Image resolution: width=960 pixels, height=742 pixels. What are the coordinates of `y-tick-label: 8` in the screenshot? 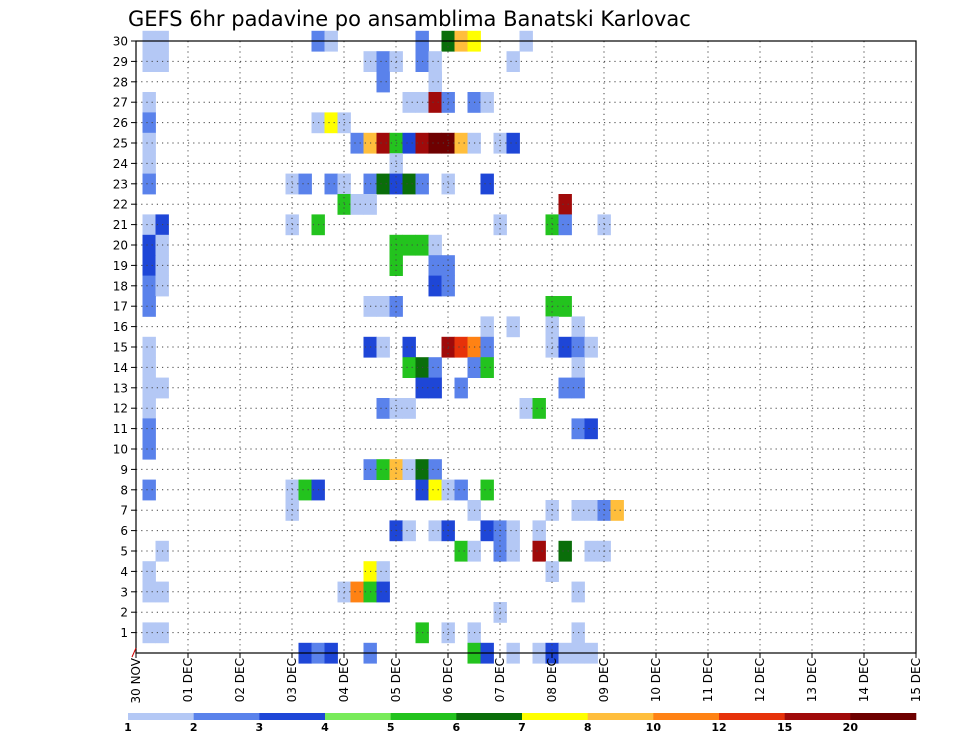 It's located at (124, 490).